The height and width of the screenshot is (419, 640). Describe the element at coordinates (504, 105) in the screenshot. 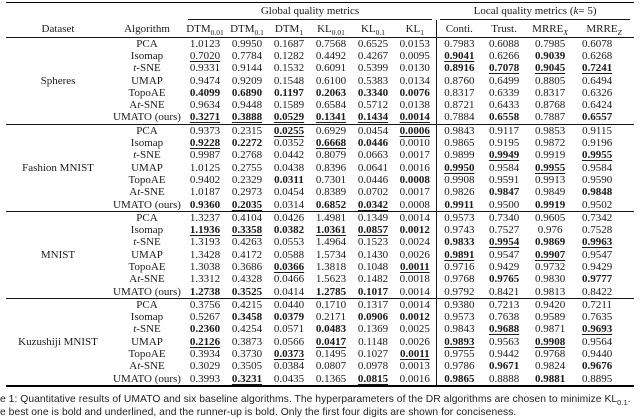

I see `metric-cell: 0.6433` at that location.